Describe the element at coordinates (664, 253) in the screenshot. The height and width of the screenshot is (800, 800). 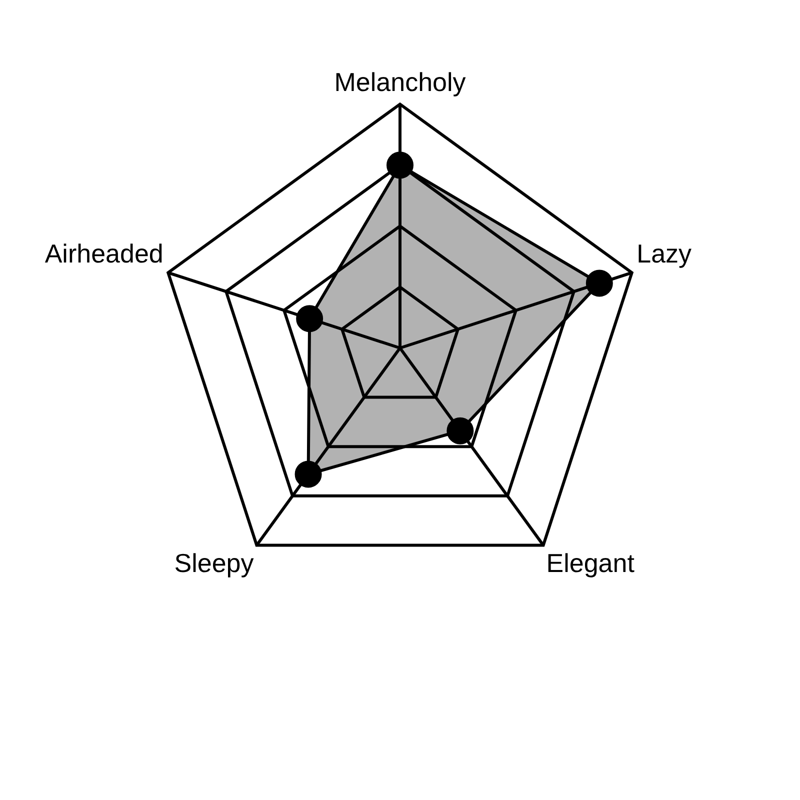
I see `spoke-label: Lazy` at that location.